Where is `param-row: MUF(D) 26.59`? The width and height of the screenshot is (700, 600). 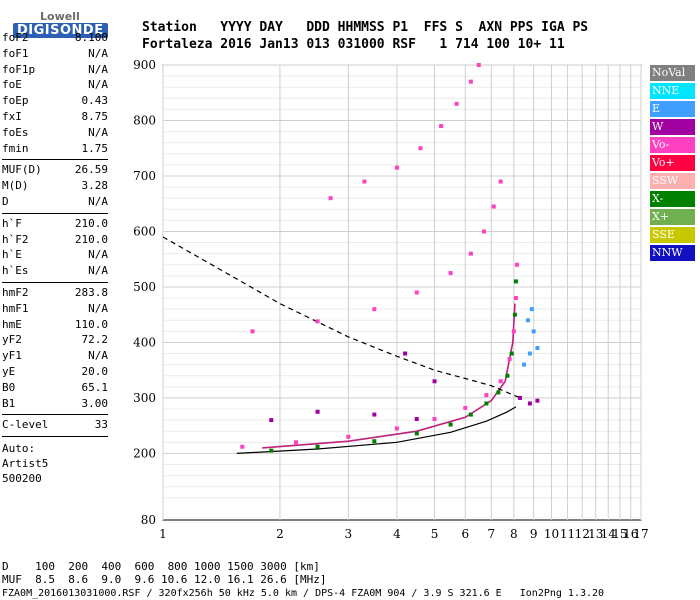 param-row: MUF(D) 26.59 is located at coordinates (55, 170).